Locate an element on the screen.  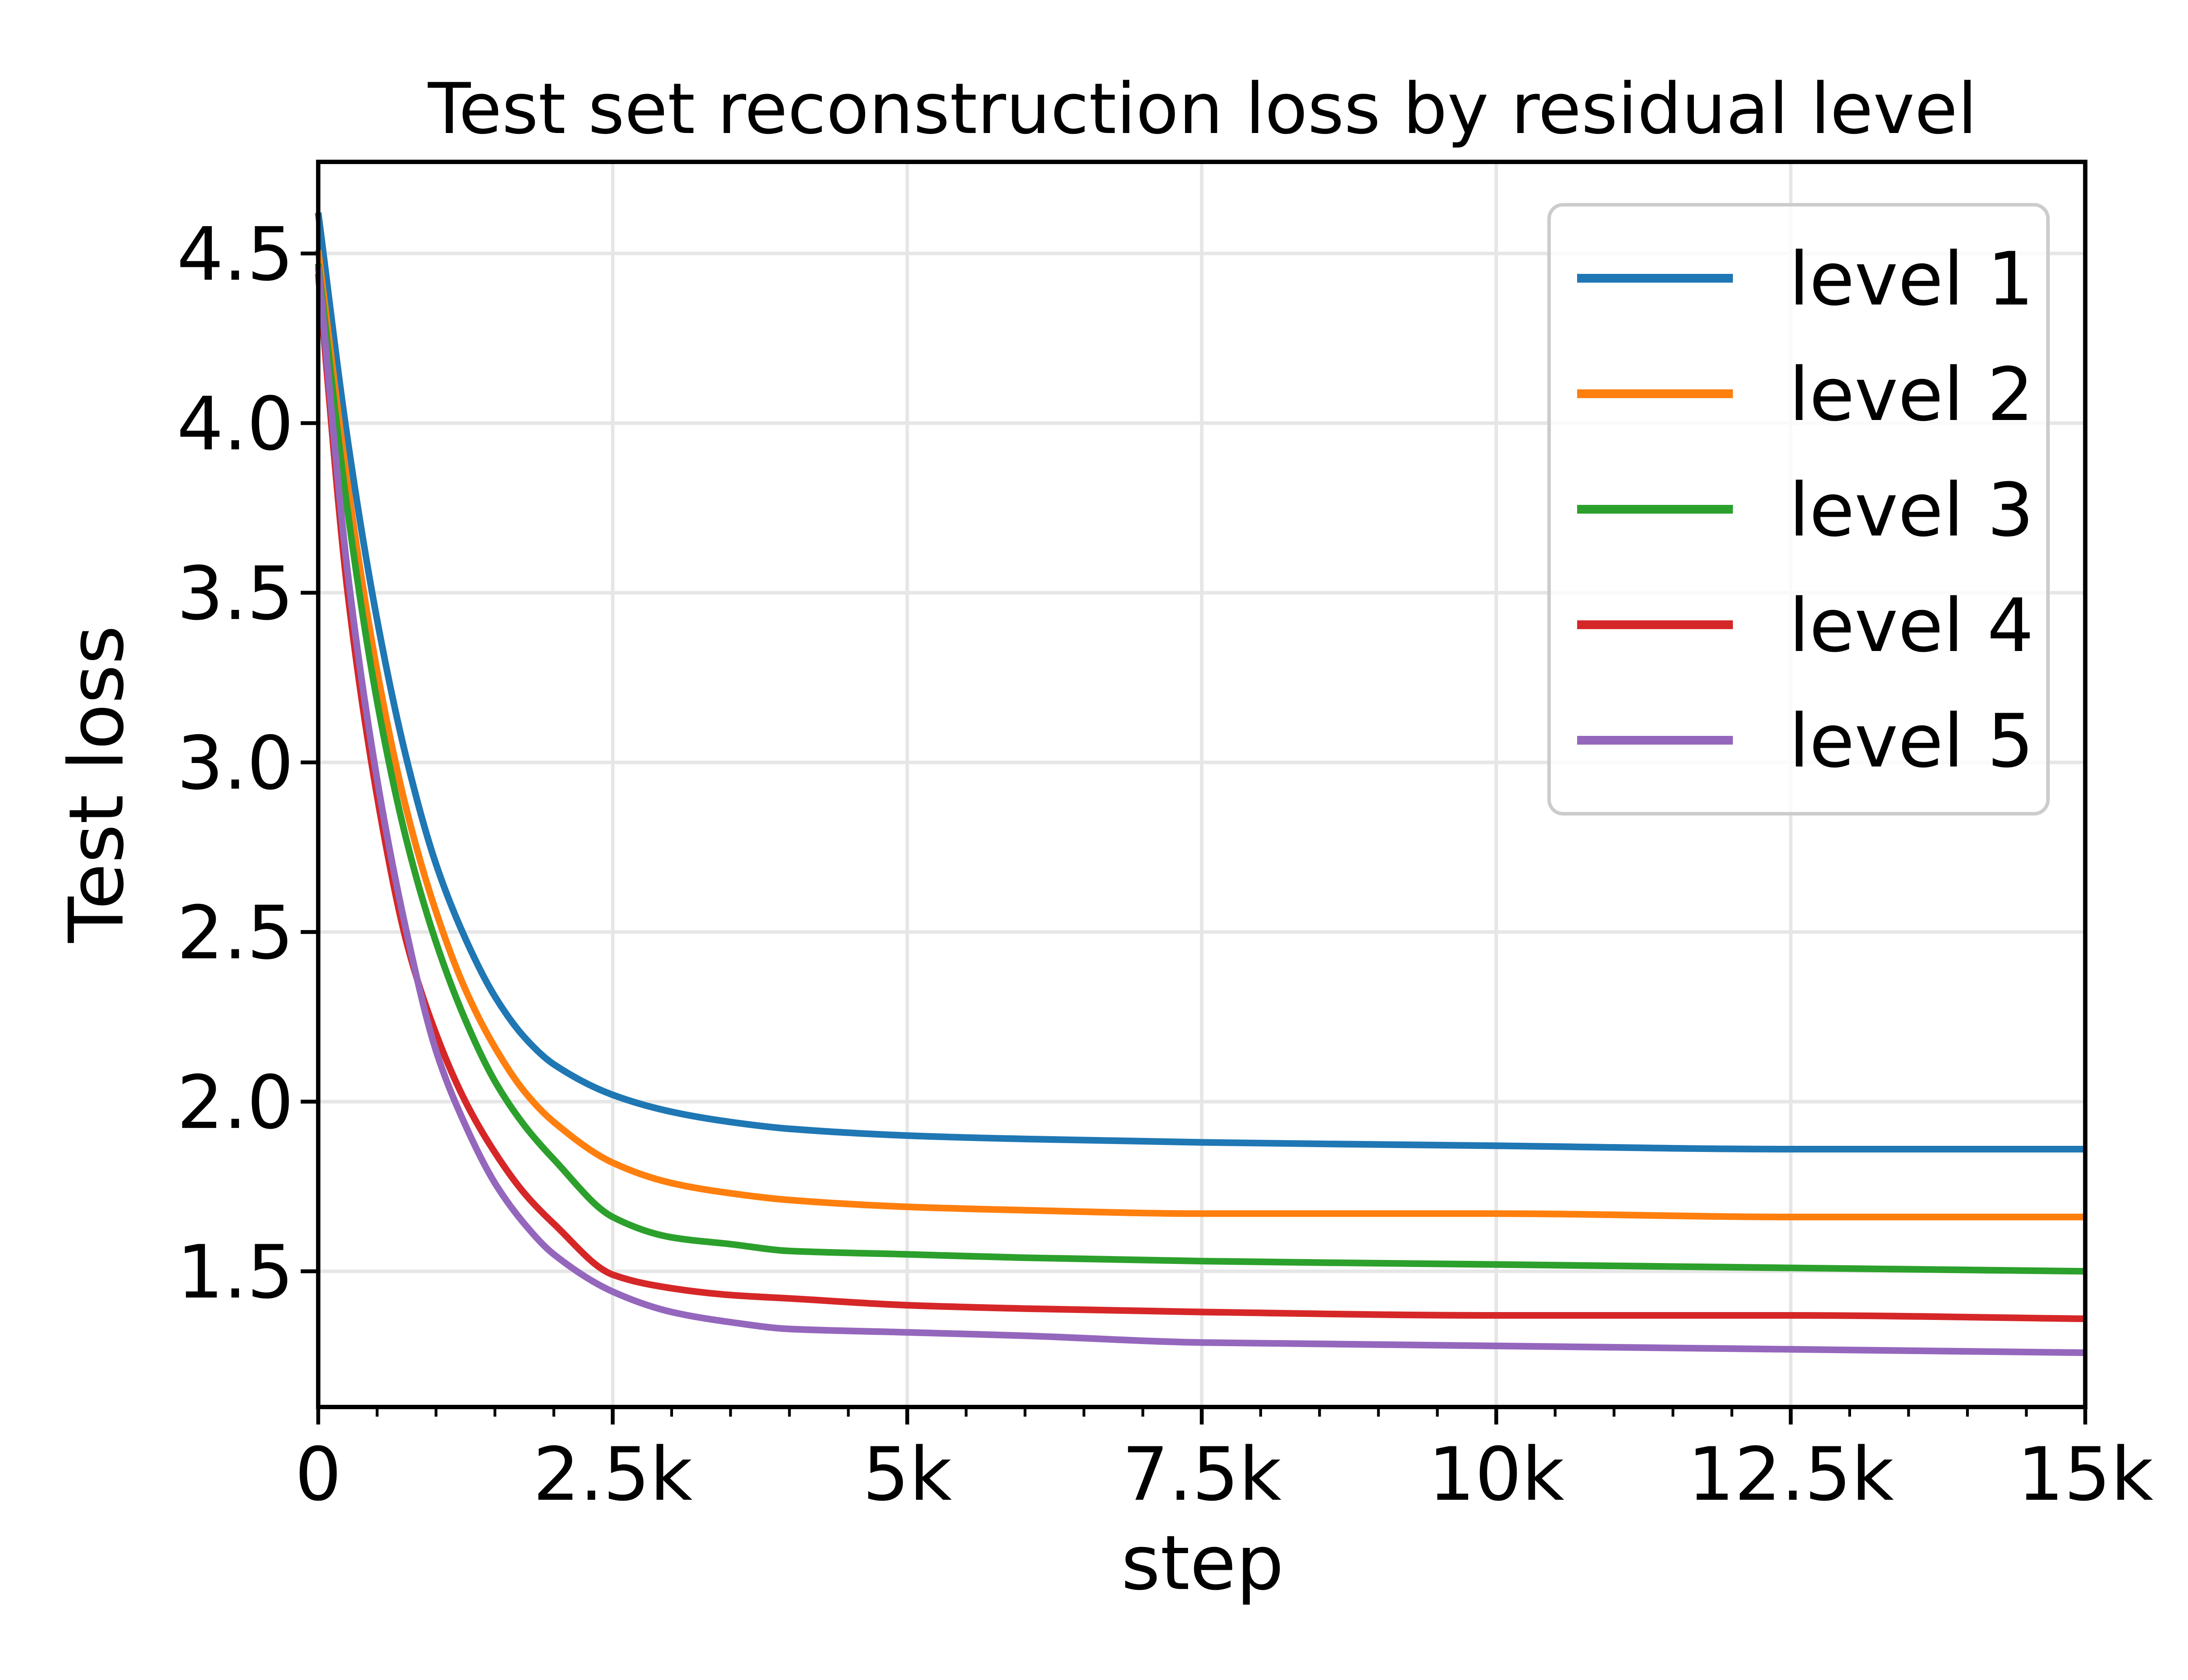
legend-label-level-1: level 1 is located at coordinates (1912, 279).